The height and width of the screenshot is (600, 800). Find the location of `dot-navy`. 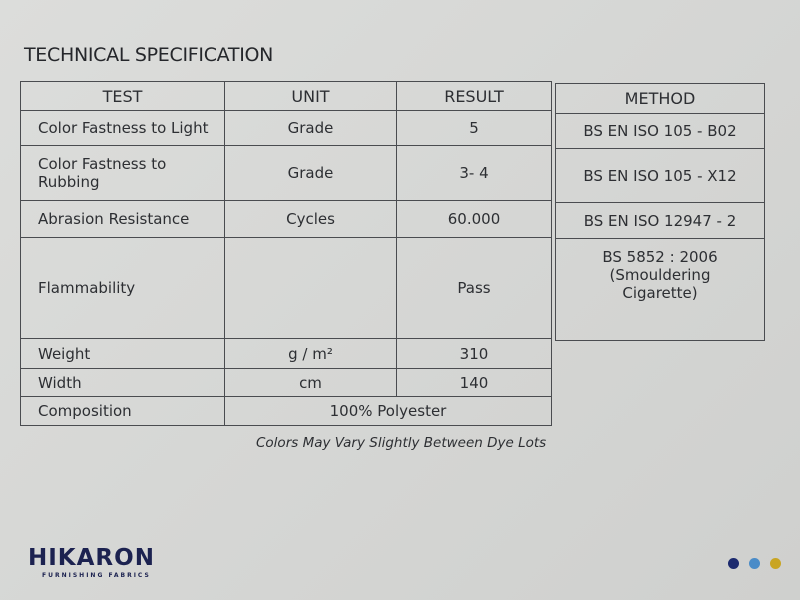

dot-navy is located at coordinates (733, 563).